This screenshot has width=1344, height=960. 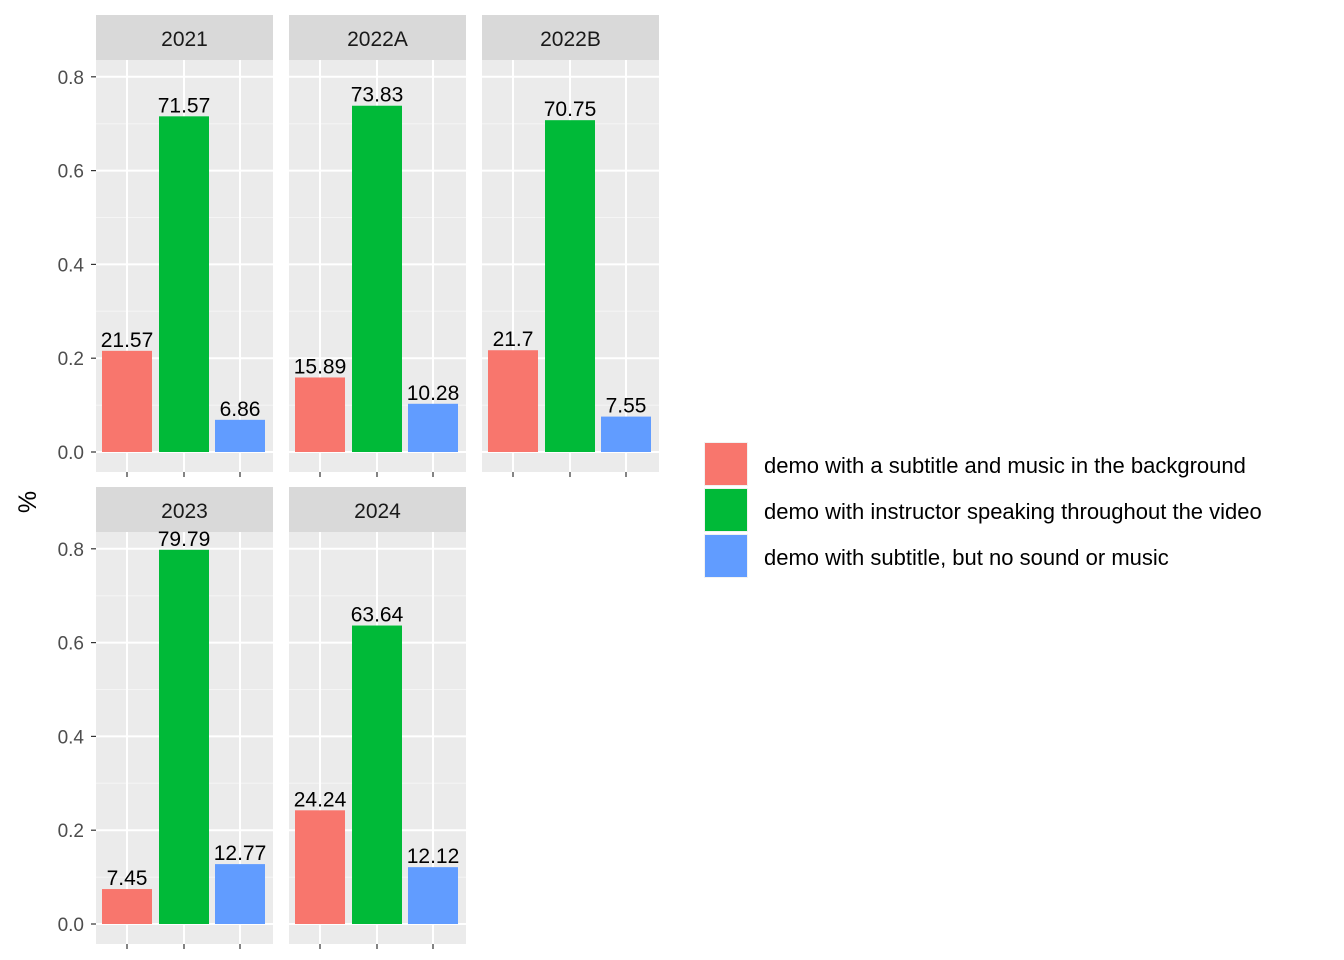 I want to click on bar-value-label: 6.86, so click(x=240, y=409).